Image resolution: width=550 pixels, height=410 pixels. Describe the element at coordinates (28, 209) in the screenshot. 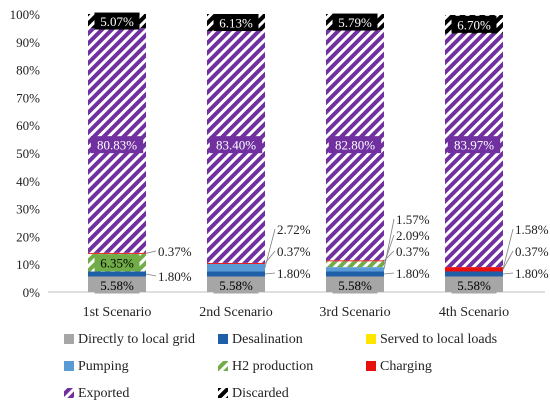

I see `y-tick-label: 30%` at that location.